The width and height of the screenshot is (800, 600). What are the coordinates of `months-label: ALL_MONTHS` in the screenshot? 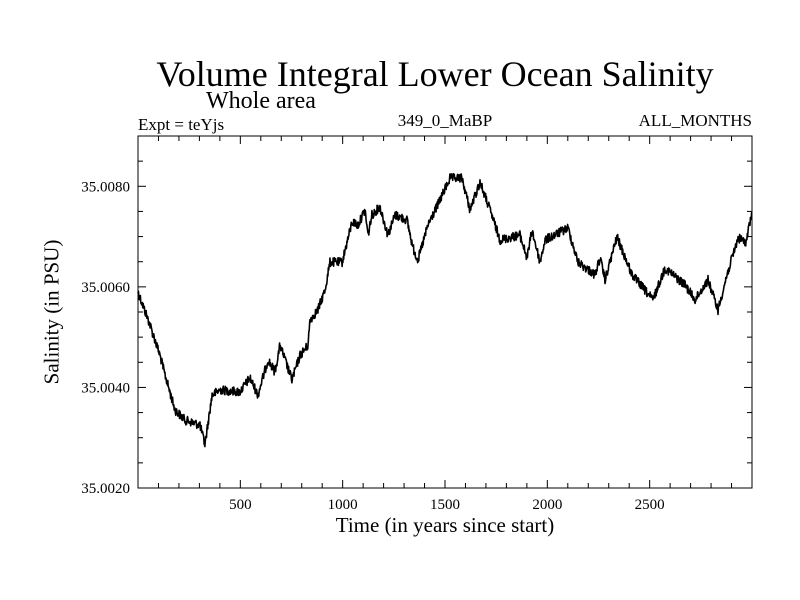 It's located at (695, 120).